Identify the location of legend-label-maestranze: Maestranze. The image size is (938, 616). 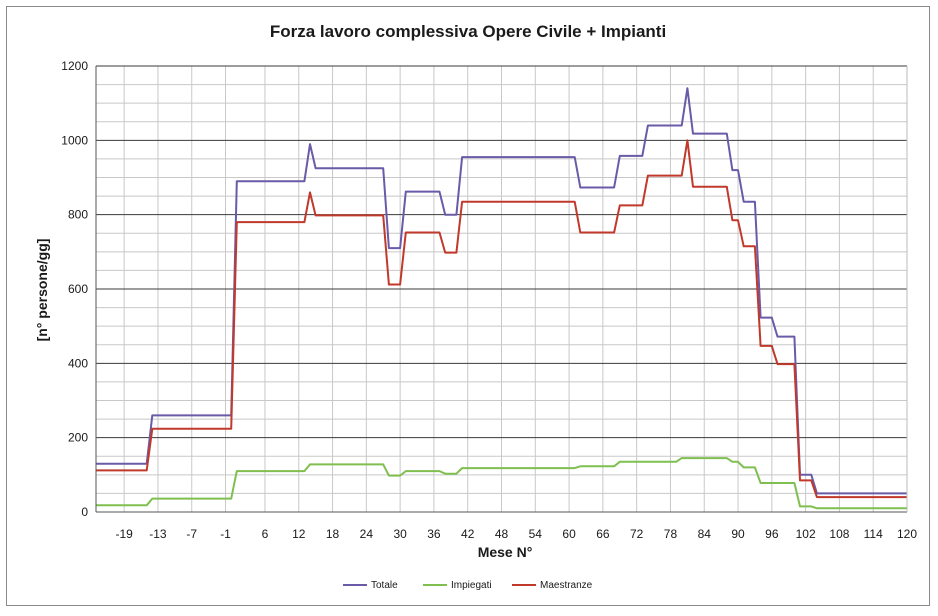
(566, 585).